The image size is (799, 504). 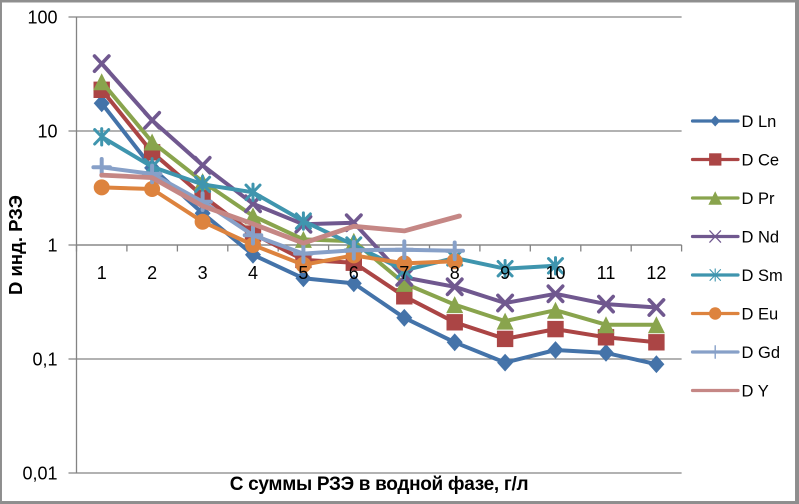 What do you see at coordinates (15, 245) in the screenshot?
I see `svg-text: D инд. РЗЭ` at bounding box center [15, 245].